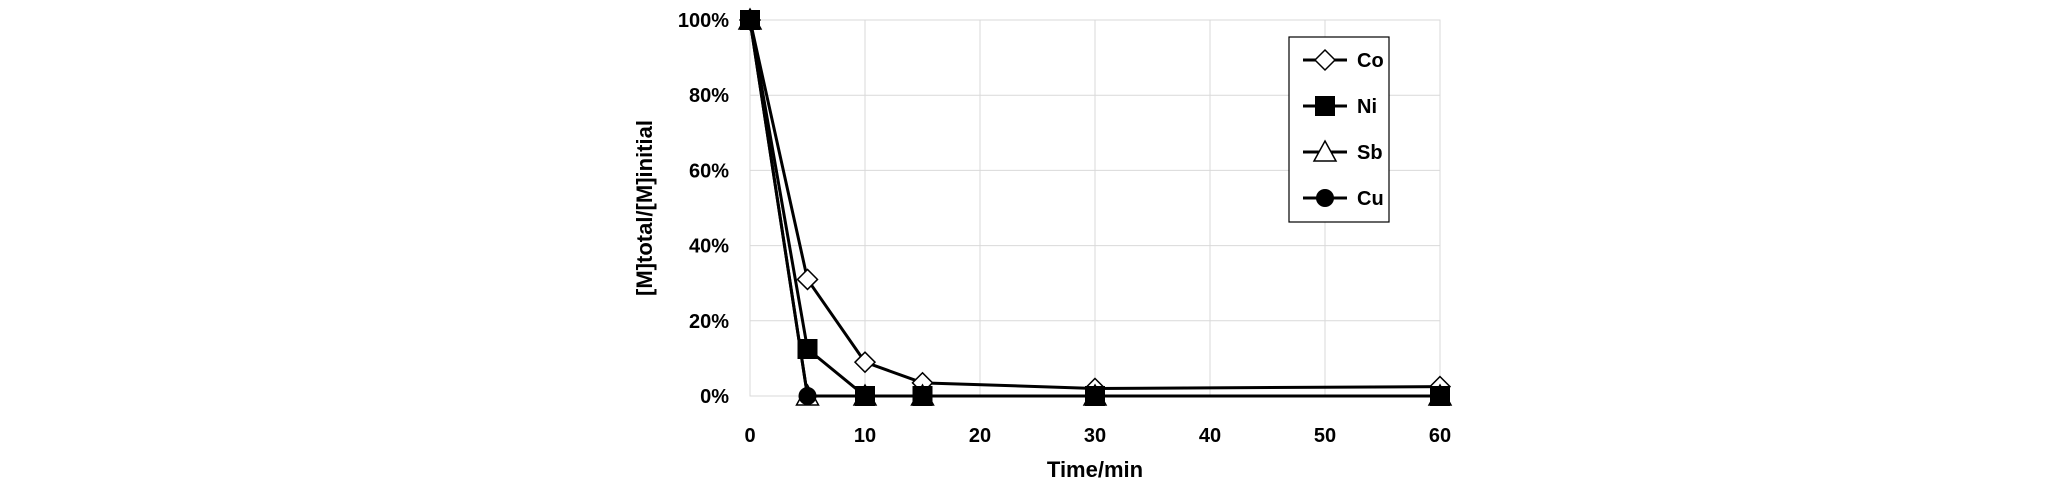 The width and height of the screenshot is (2067, 486). What do you see at coordinates (1370, 199) in the screenshot?
I see `legend-label: Cu` at bounding box center [1370, 199].